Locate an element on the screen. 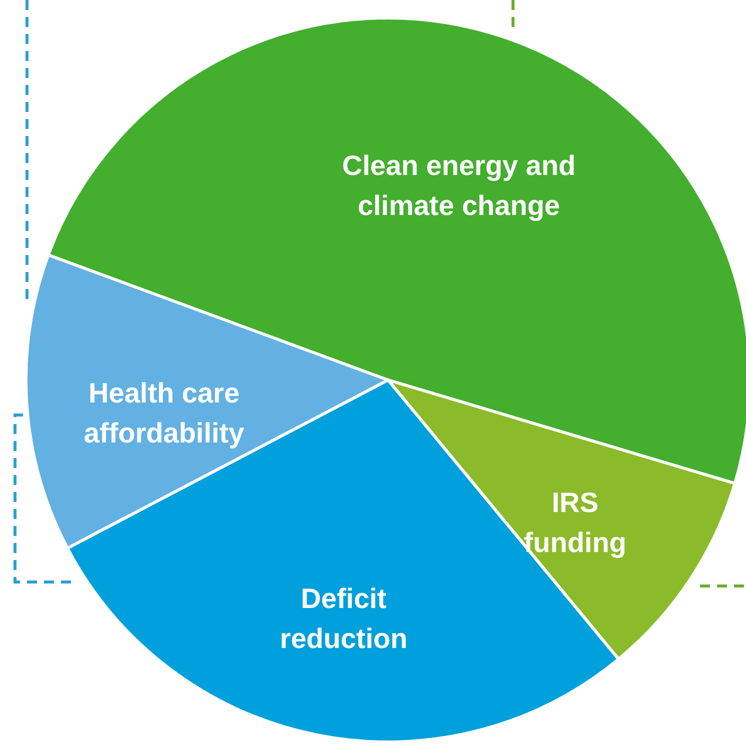 The height and width of the screenshot is (749, 746). slice-label: IRS funding is located at coordinates (575, 522).